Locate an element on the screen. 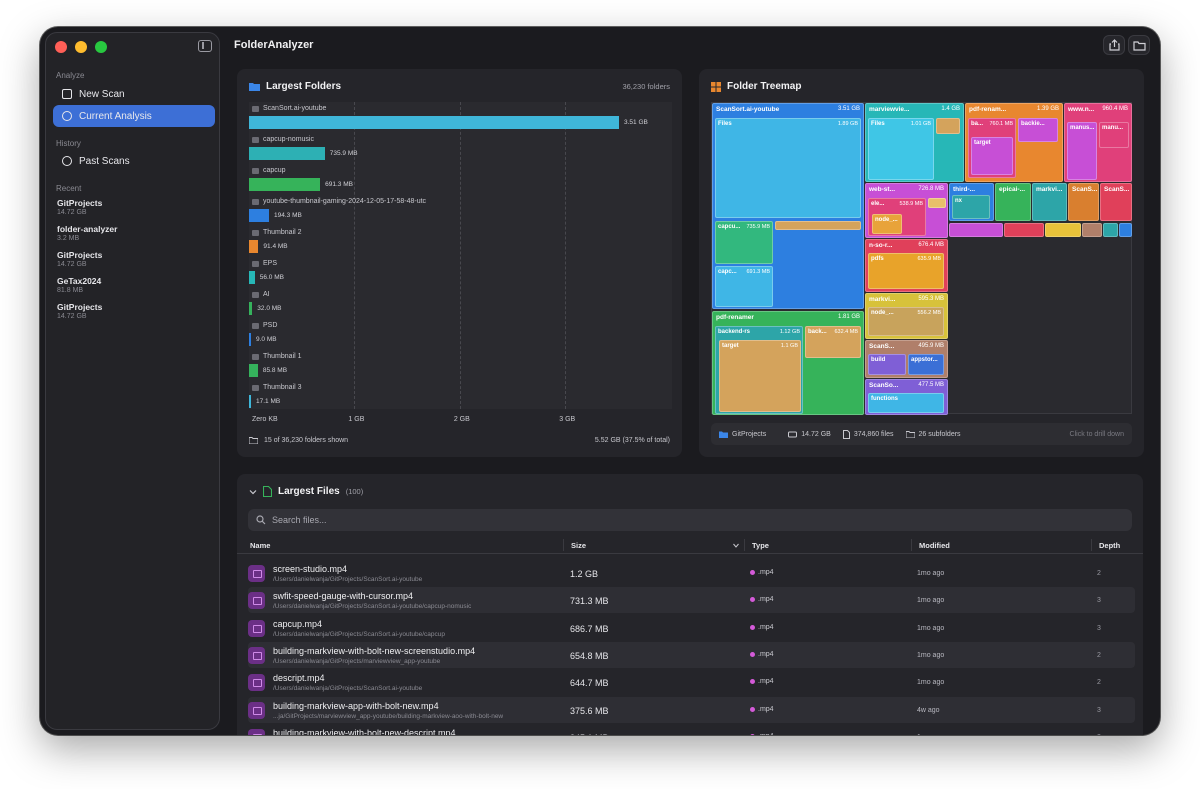 This screenshot has height=789, width=1200. gridline is located at coordinates (460, 255).